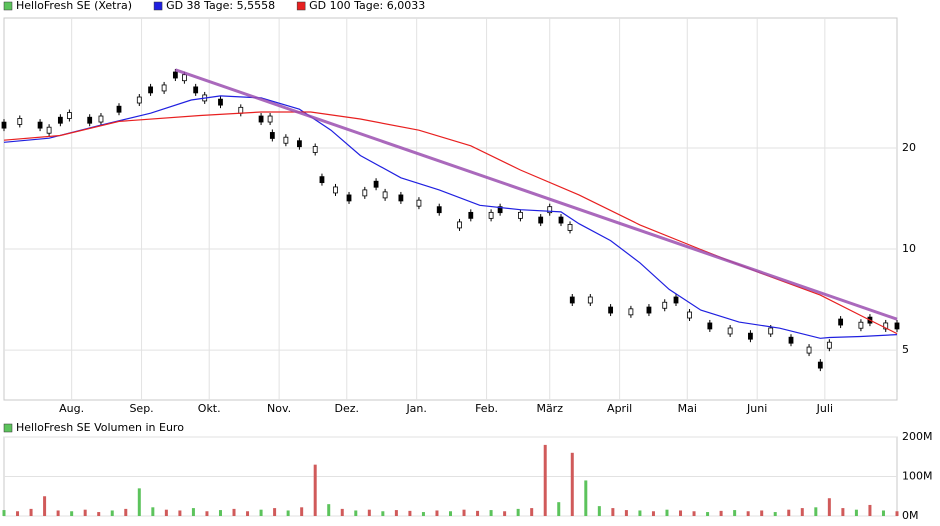 This screenshot has height=526, width=940. I want to click on x-tick-label: März, so click(549, 408).